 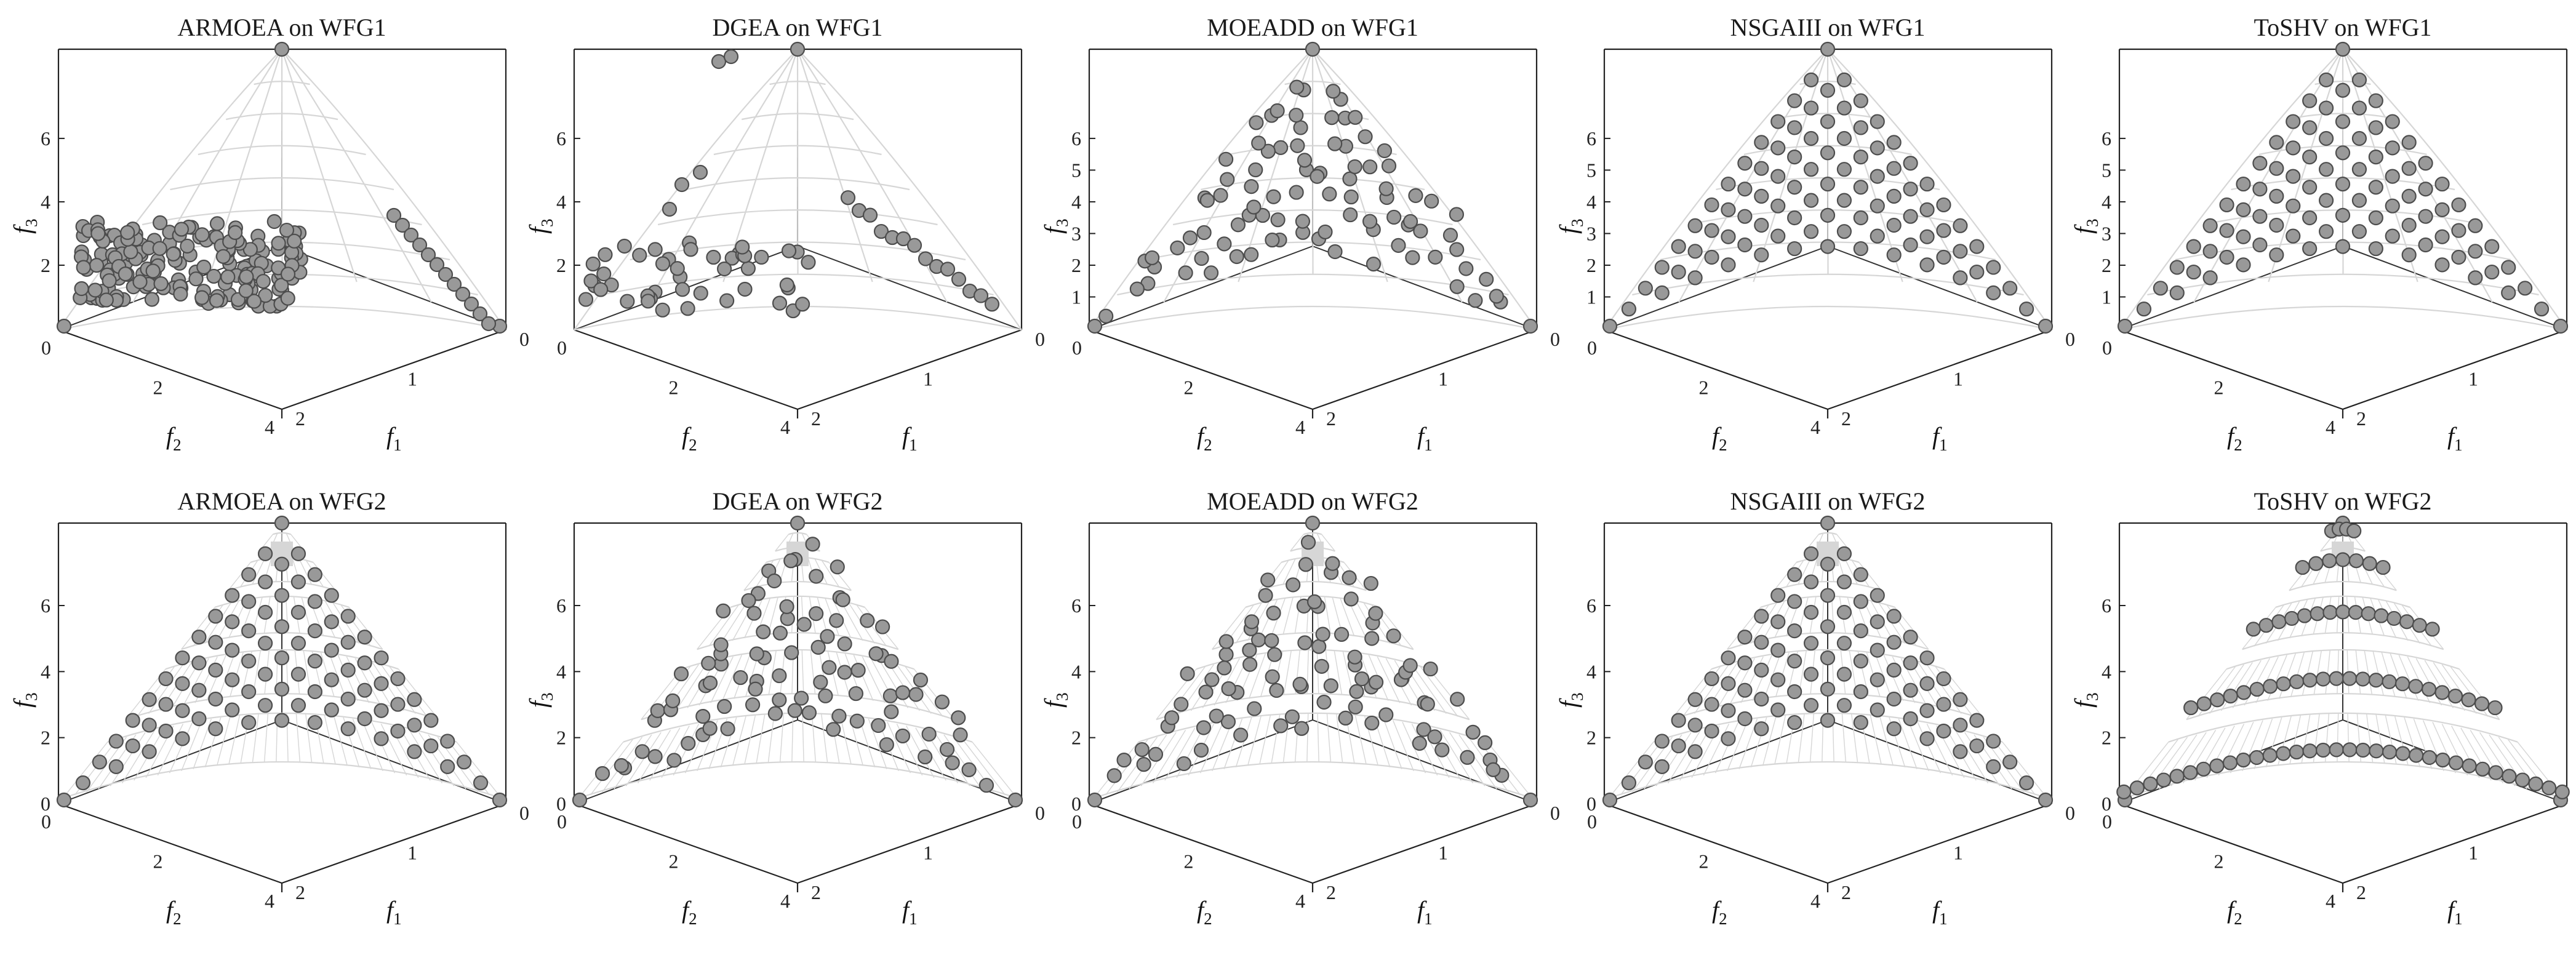 What do you see at coordinates (1076, 265) in the screenshot?
I see `f3-tick-label: 2` at bounding box center [1076, 265].